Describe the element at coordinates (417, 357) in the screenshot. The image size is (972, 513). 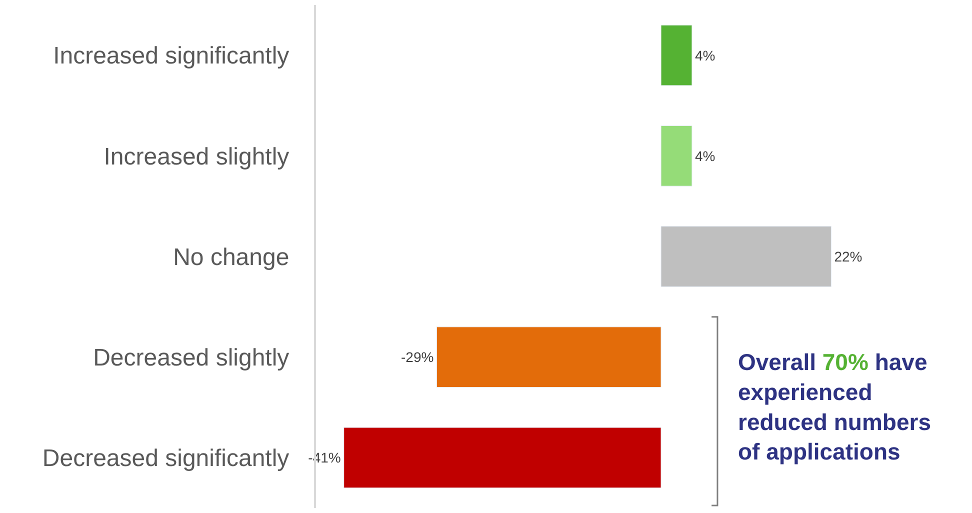
I see `data-label: -29%` at that location.